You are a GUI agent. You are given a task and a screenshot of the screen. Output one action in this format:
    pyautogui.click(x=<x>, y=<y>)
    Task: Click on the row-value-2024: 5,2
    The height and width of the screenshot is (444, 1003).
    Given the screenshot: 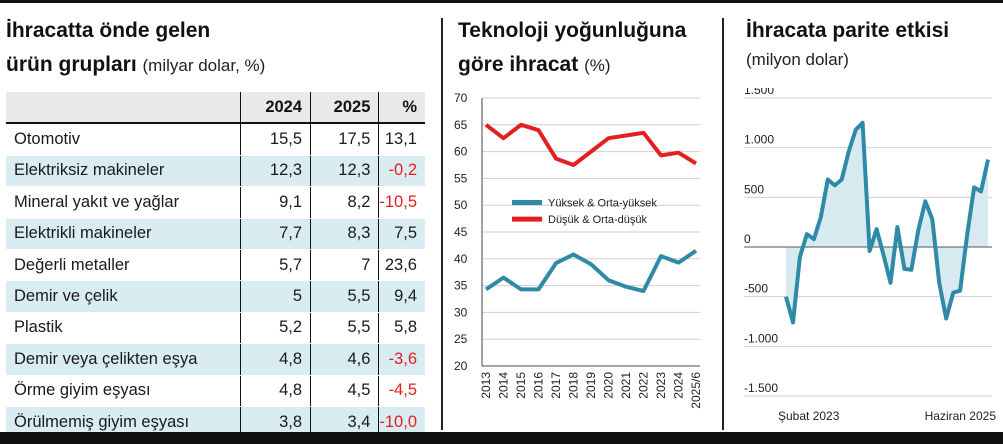 What is the action you would take?
    pyautogui.click(x=275, y=328)
    